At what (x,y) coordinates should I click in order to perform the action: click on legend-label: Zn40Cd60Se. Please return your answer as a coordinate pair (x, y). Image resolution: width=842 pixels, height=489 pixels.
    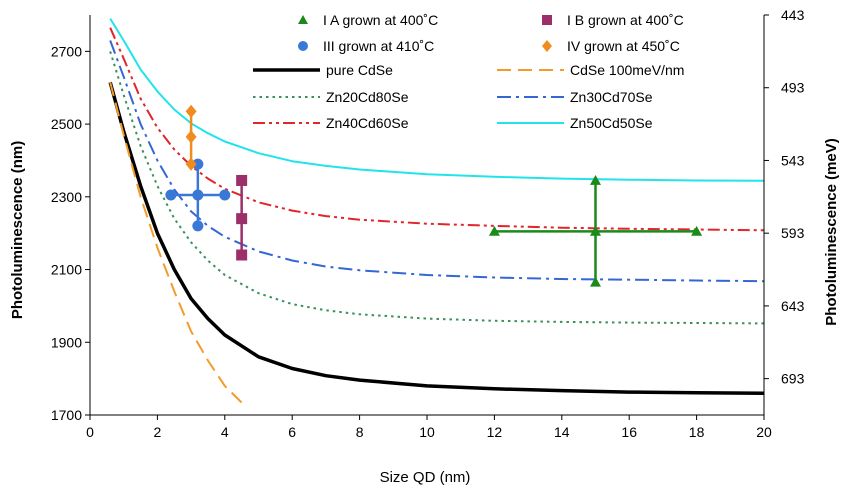
    Looking at the image, I should click on (367, 123).